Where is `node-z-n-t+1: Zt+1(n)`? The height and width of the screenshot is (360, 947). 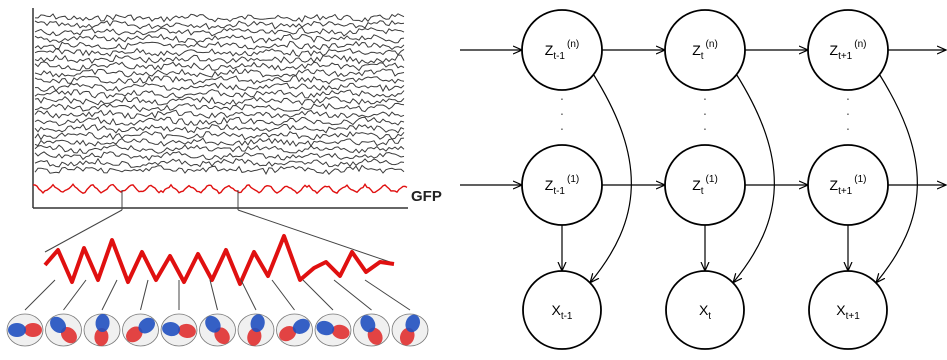 node-z-n-t+1: Zt+1(n) is located at coordinates (848, 50).